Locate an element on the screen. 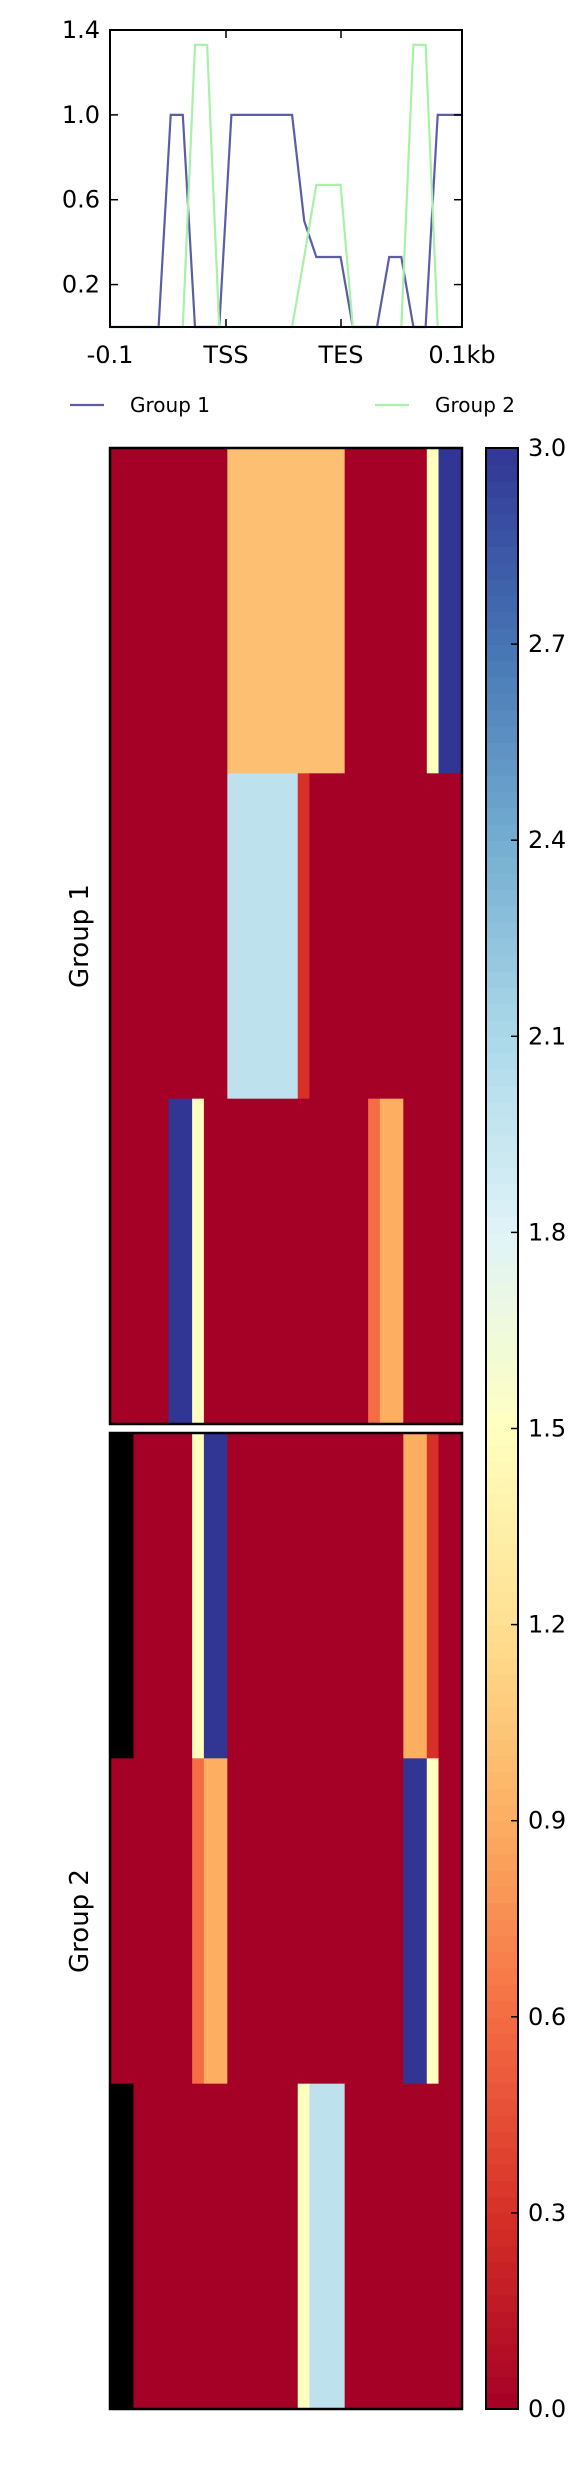  group-label: Group 2 is located at coordinates (80, 1921).